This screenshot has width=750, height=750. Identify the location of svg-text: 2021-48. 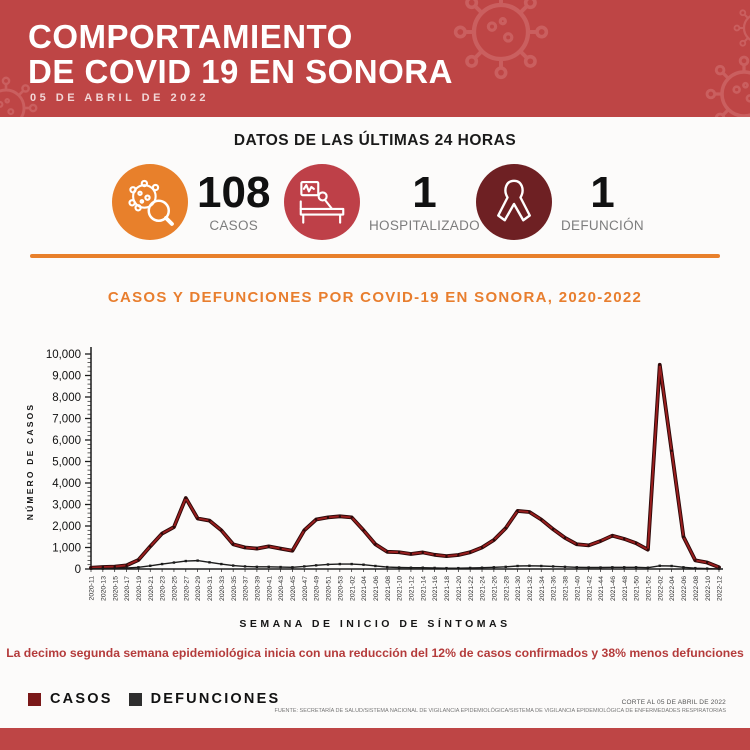
(625, 588).